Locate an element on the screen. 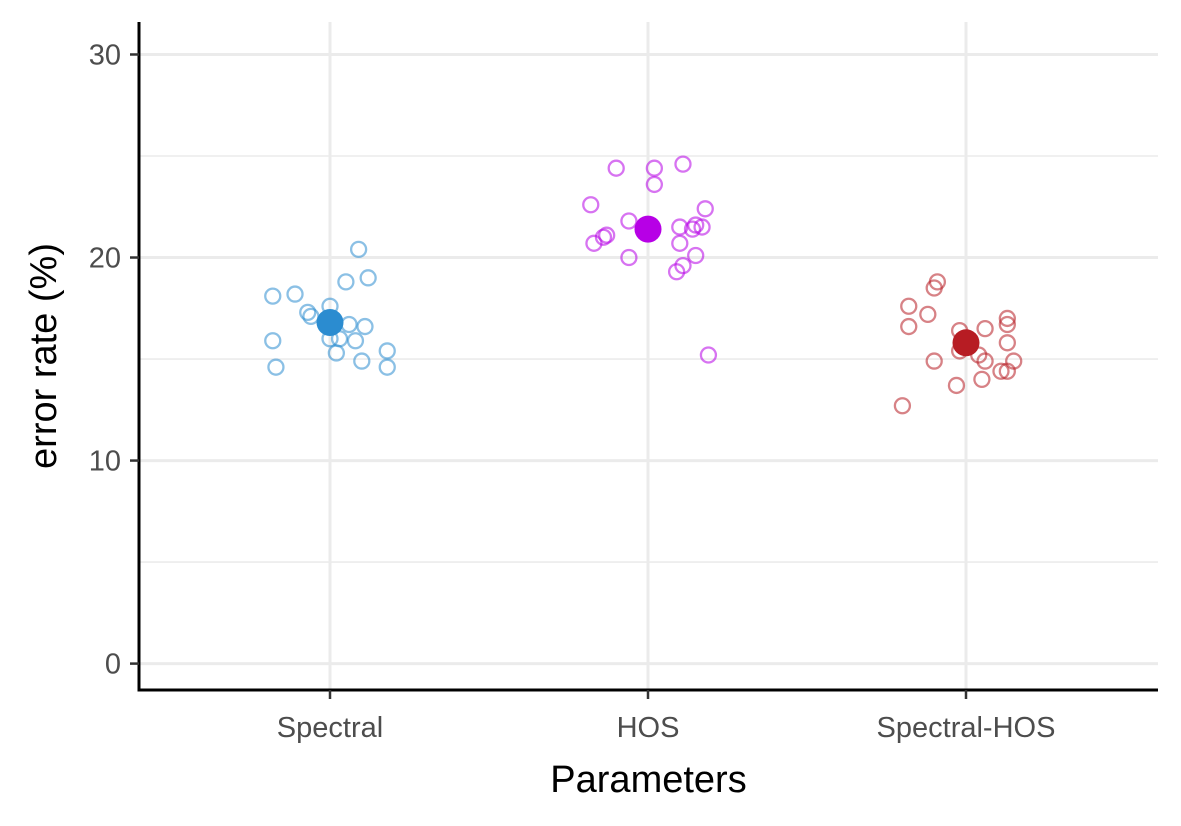 The width and height of the screenshot is (1181, 826). x-axis-title: Parameters is located at coordinates (648, 780).